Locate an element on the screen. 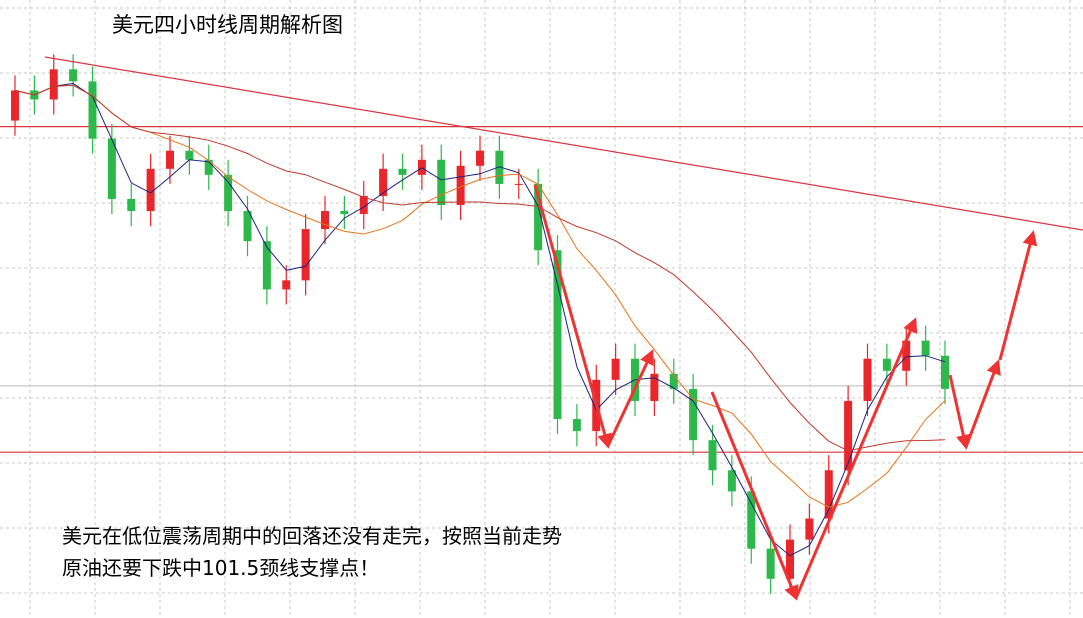  annotation: 原油还要下跌中101.5颈线支撑点！ is located at coordinates (220, 568).